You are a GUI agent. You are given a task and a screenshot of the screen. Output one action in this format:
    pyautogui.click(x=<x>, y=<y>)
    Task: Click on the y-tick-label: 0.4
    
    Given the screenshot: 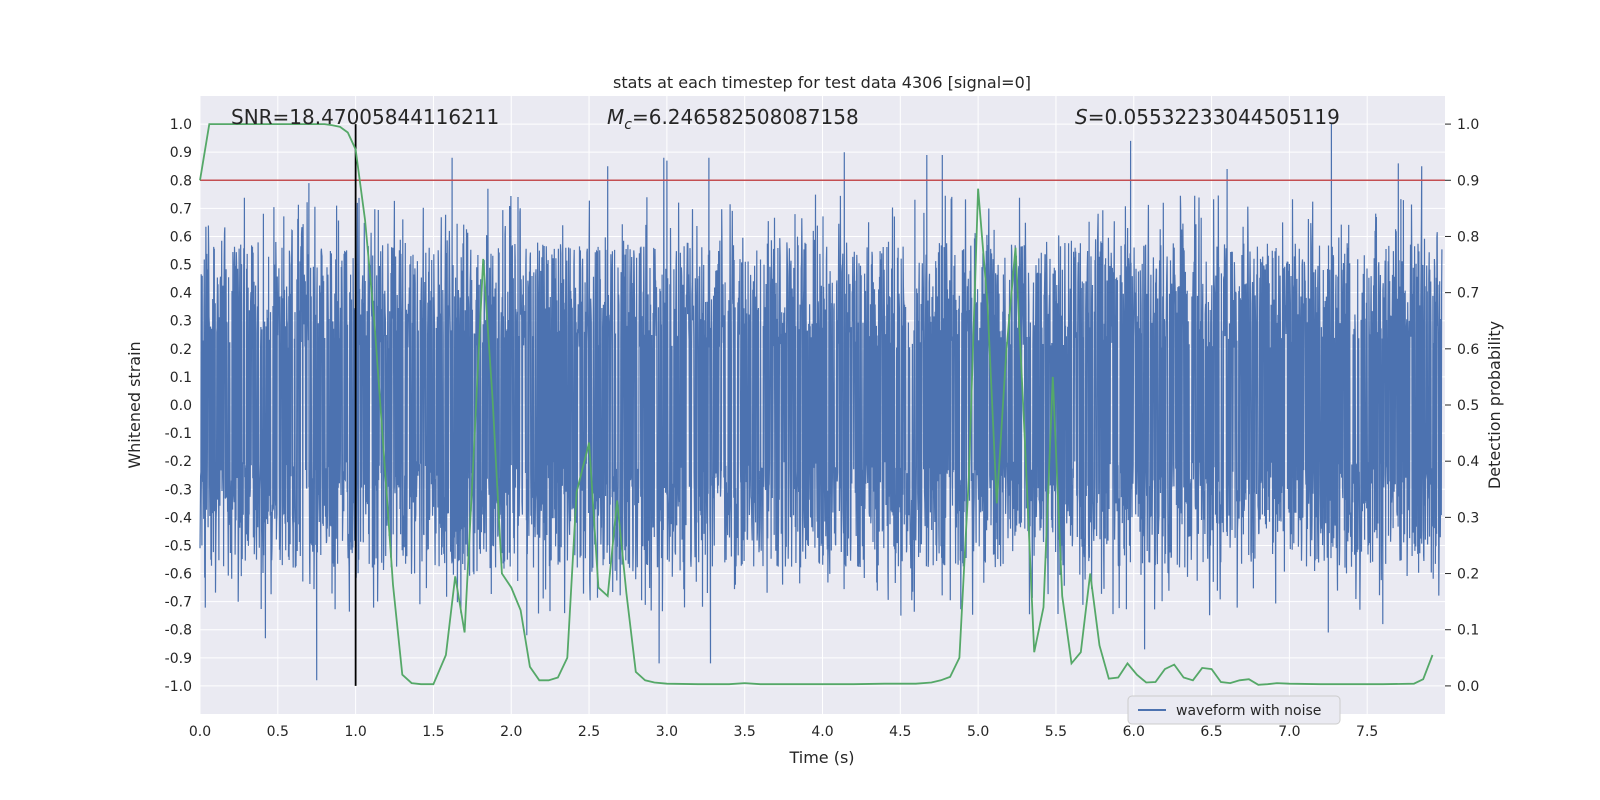 What is the action you would take?
    pyautogui.click(x=181, y=294)
    